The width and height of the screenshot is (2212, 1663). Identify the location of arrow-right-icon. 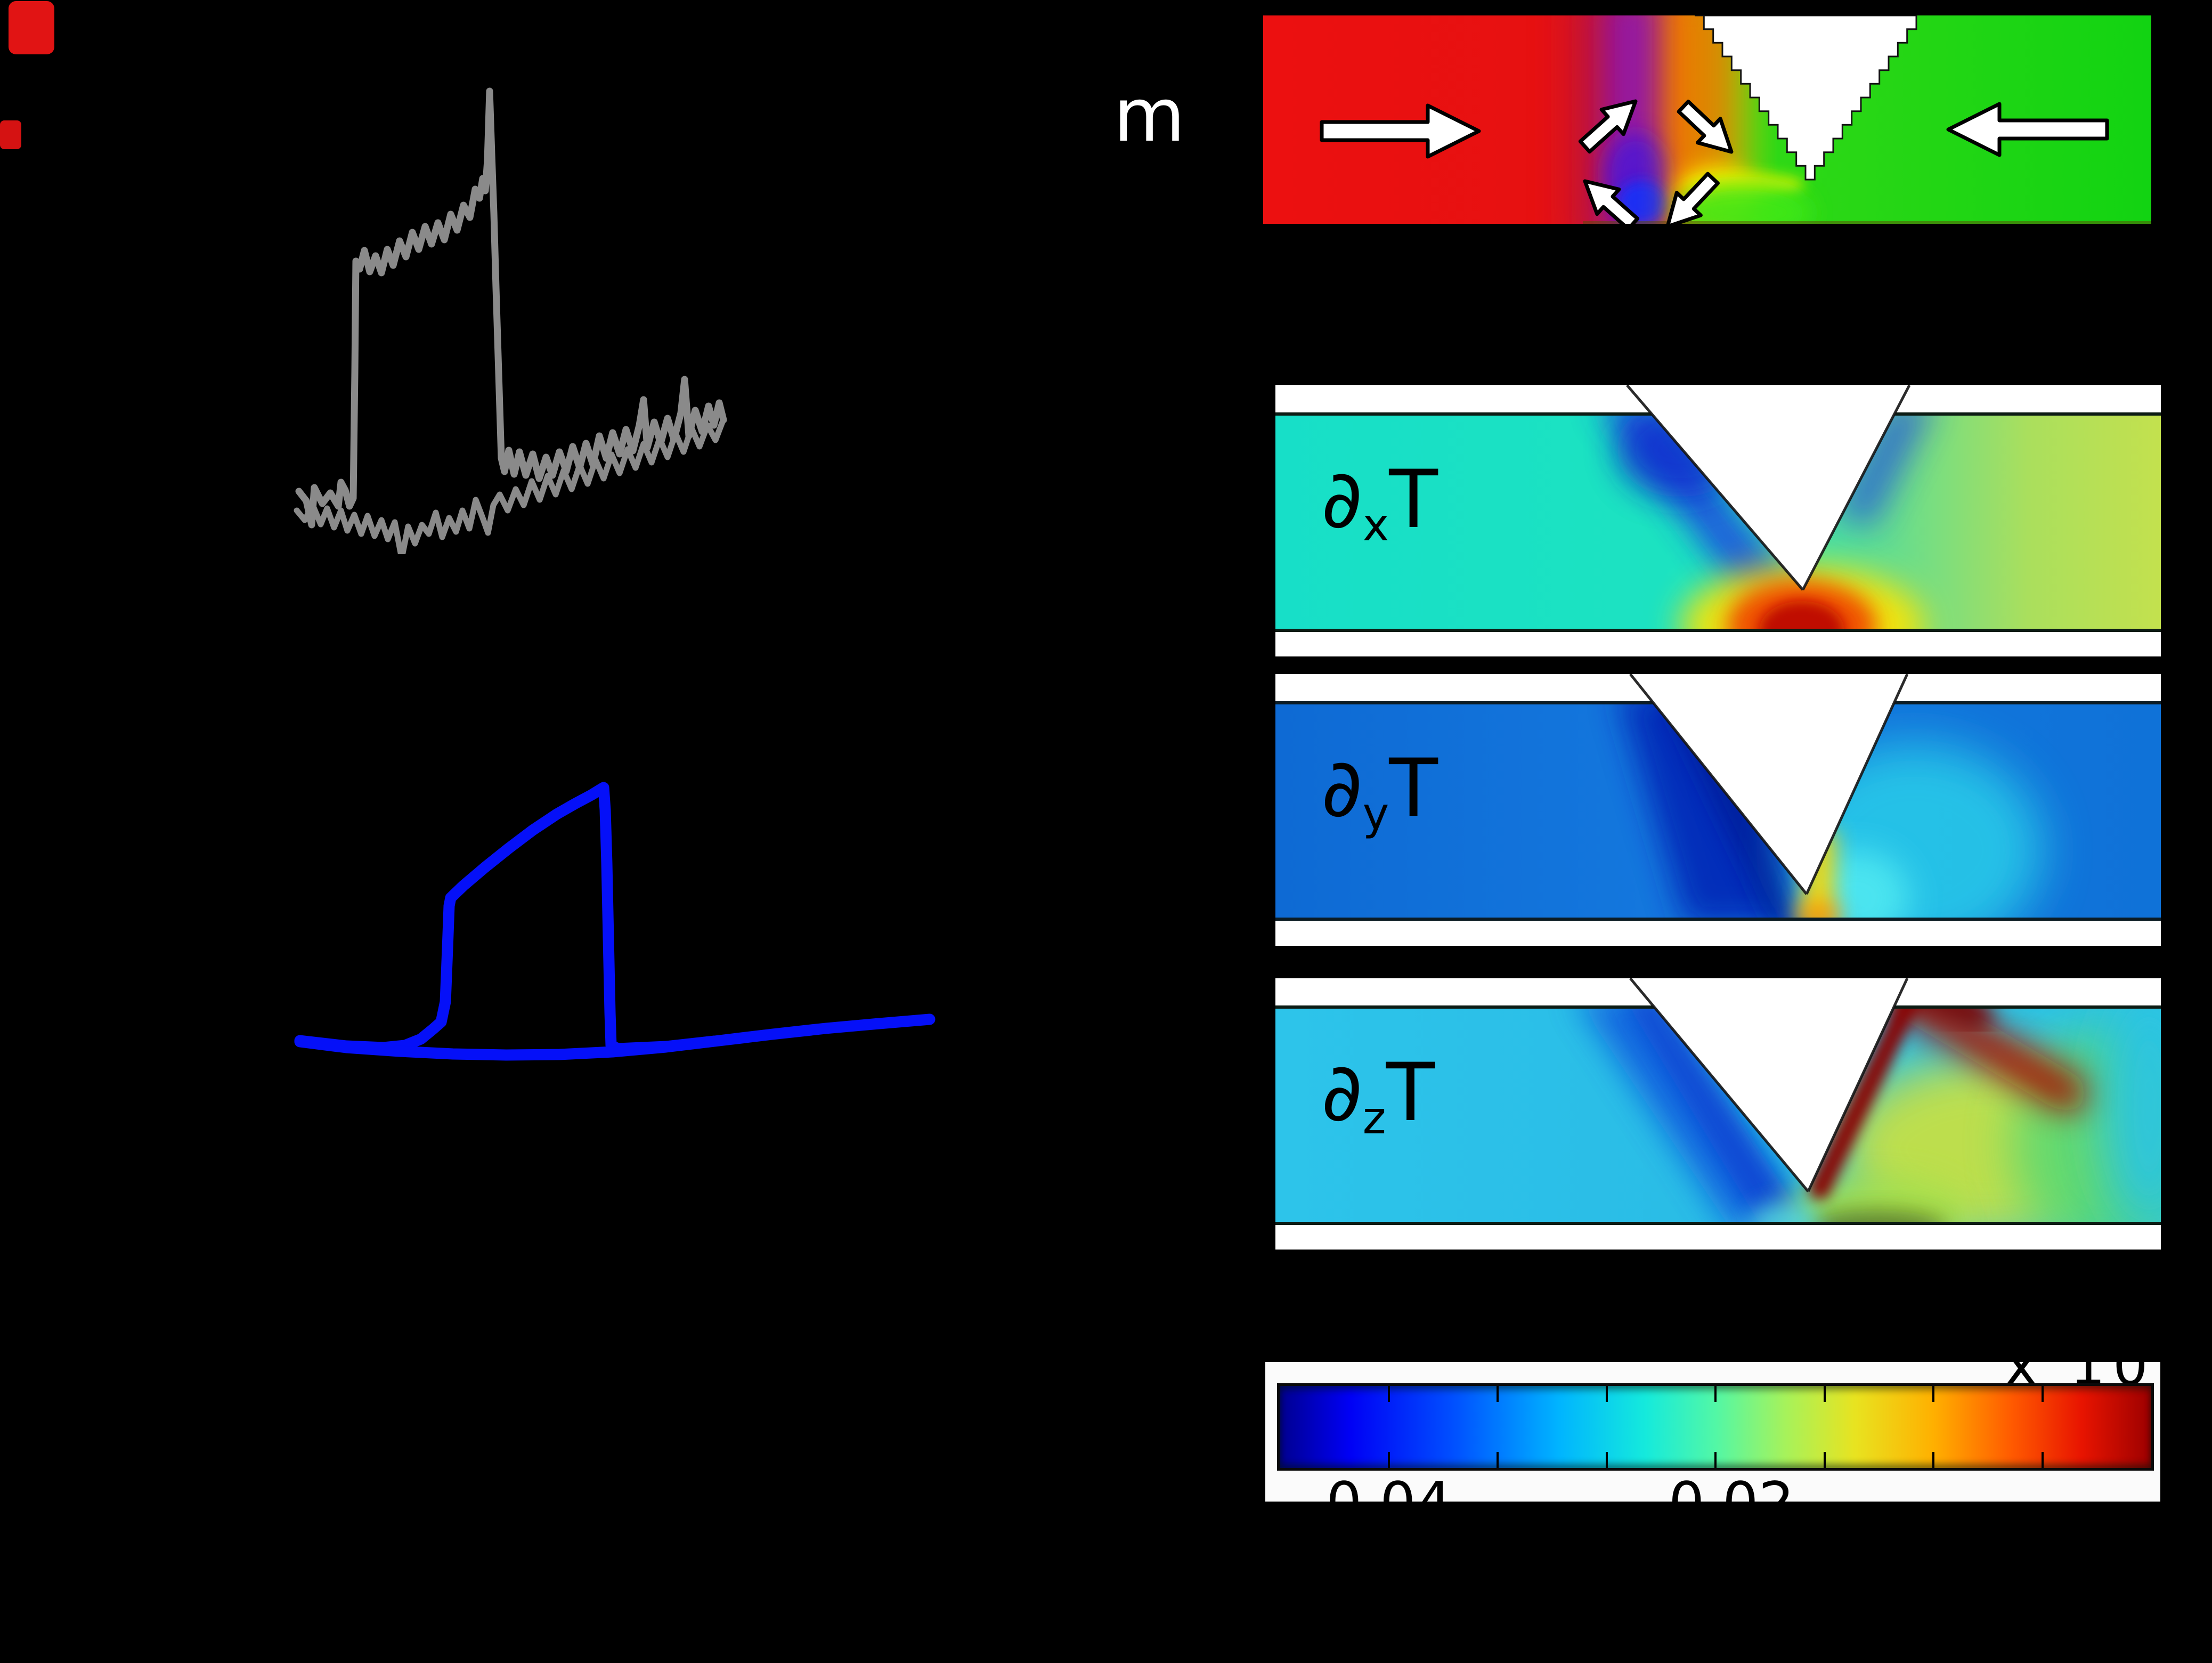
(1400, 131).